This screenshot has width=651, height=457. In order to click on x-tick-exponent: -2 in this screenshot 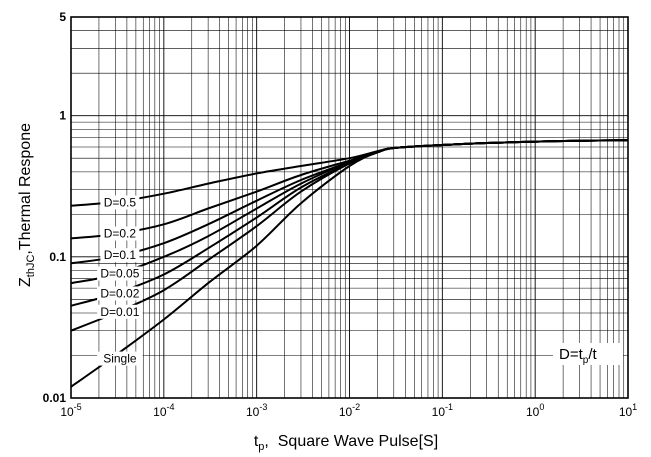, I will do `click(356, 407)`.